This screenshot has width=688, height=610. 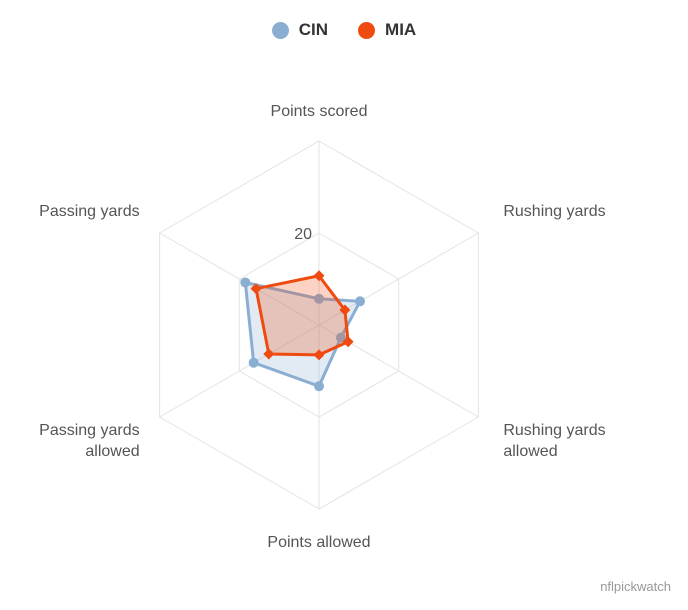 What do you see at coordinates (256, 289) in the screenshot?
I see `data-point-mia-passing-yards` at bounding box center [256, 289].